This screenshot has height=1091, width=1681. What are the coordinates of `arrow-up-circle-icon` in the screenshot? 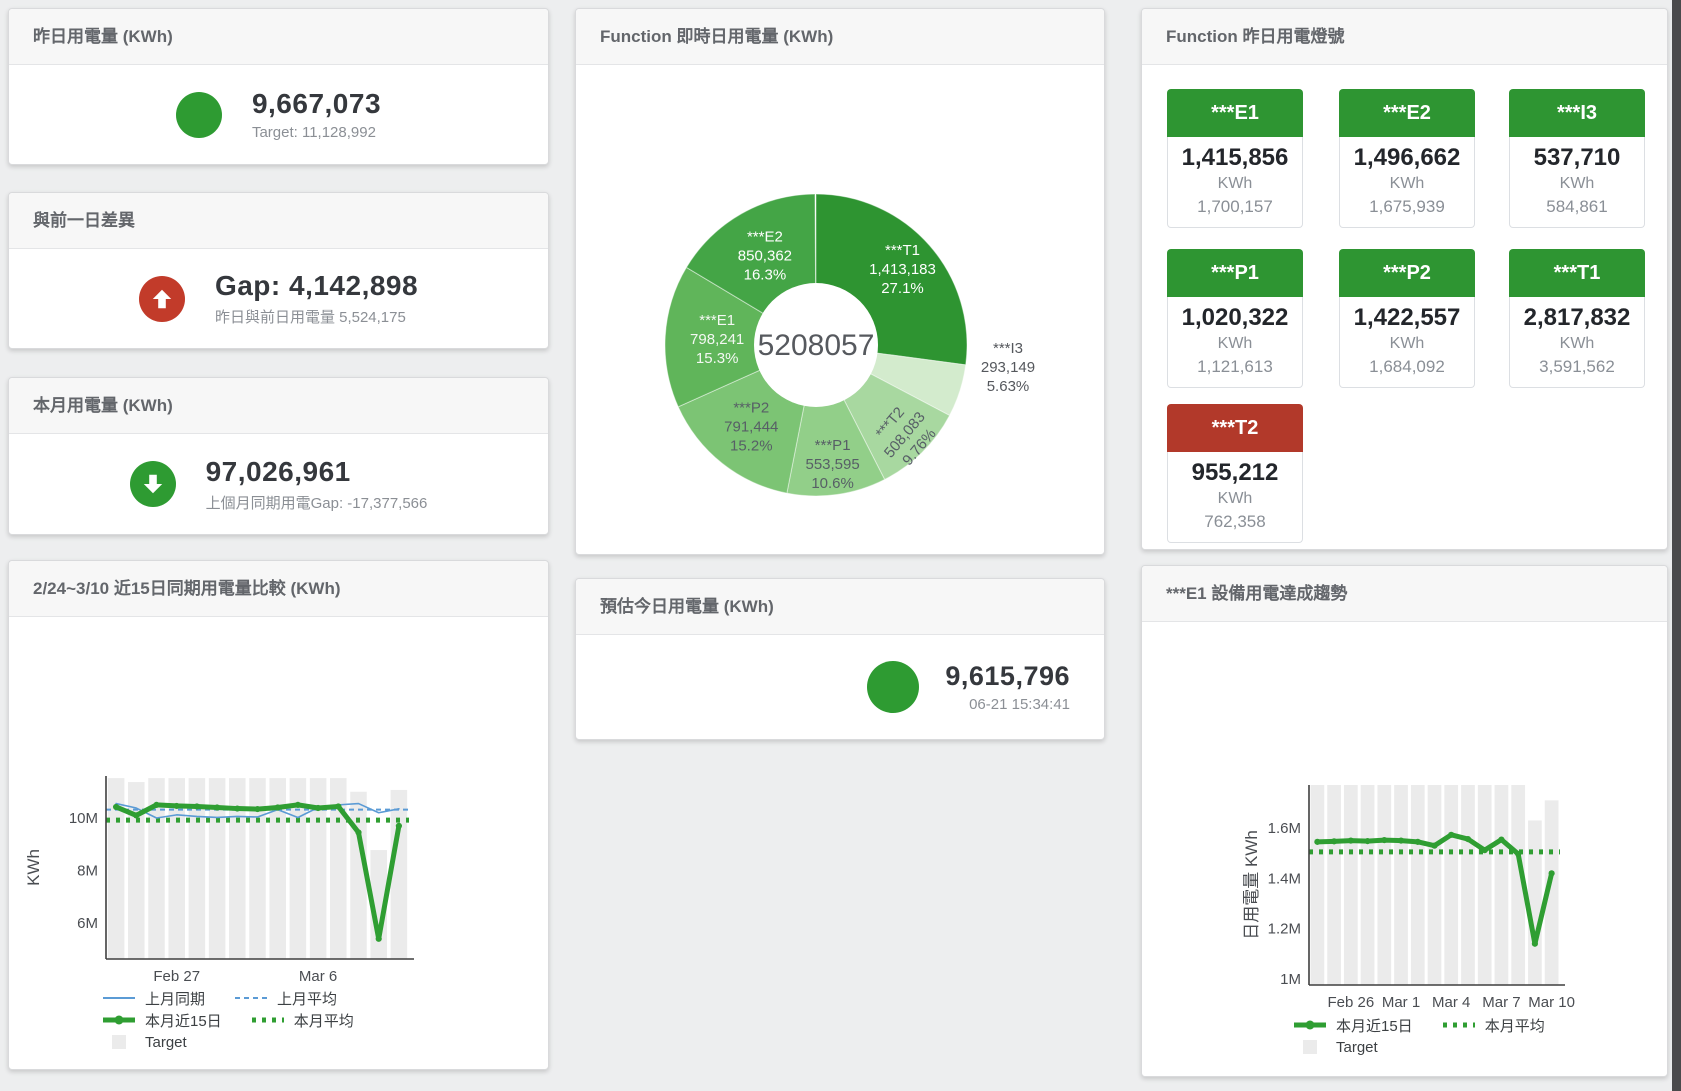 It's located at (161, 298).